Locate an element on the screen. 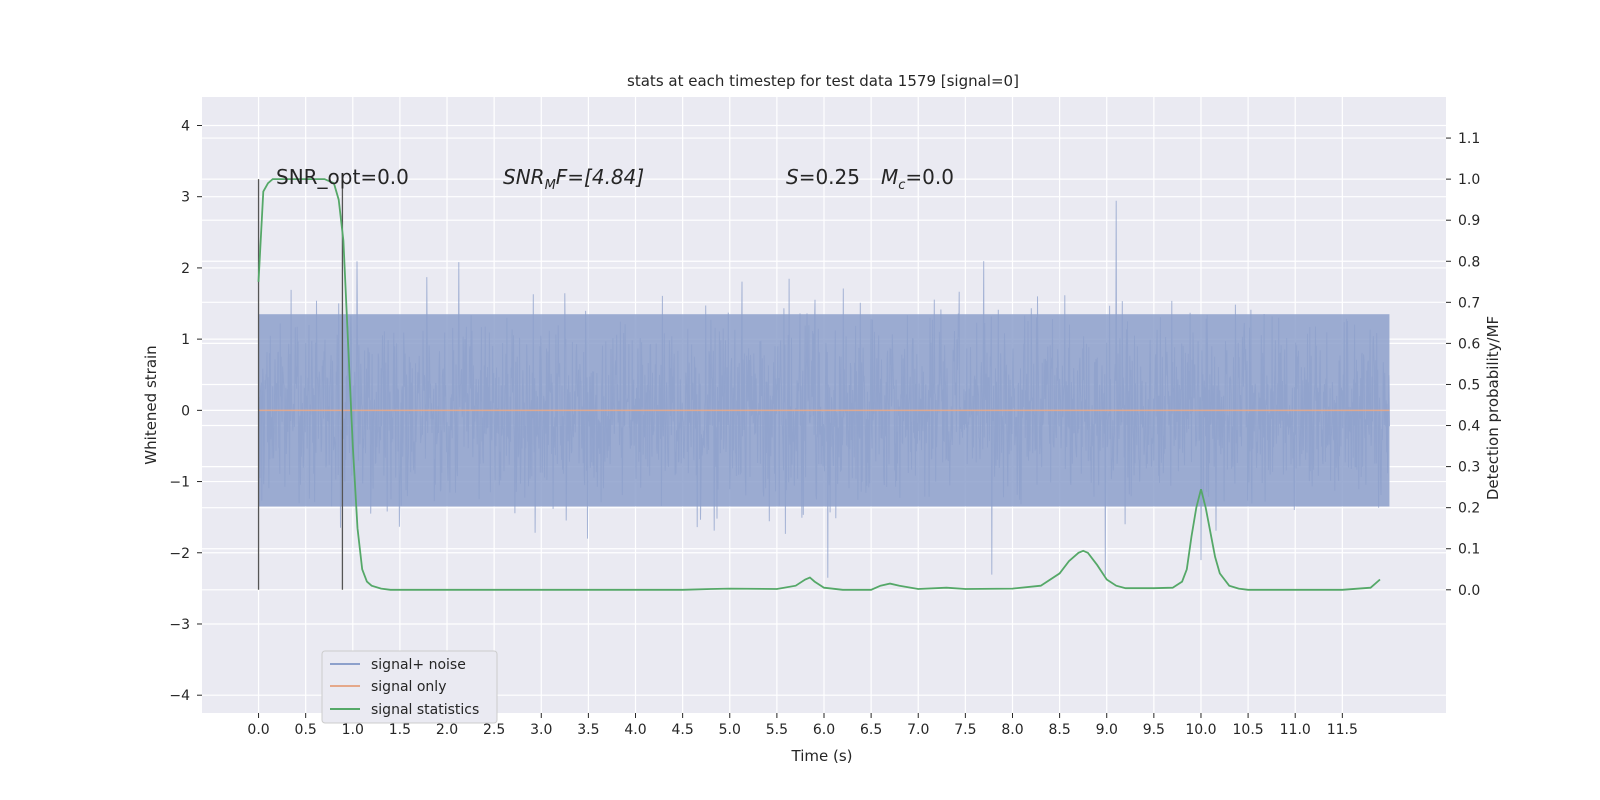  vertical-markers is located at coordinates (300, 384).